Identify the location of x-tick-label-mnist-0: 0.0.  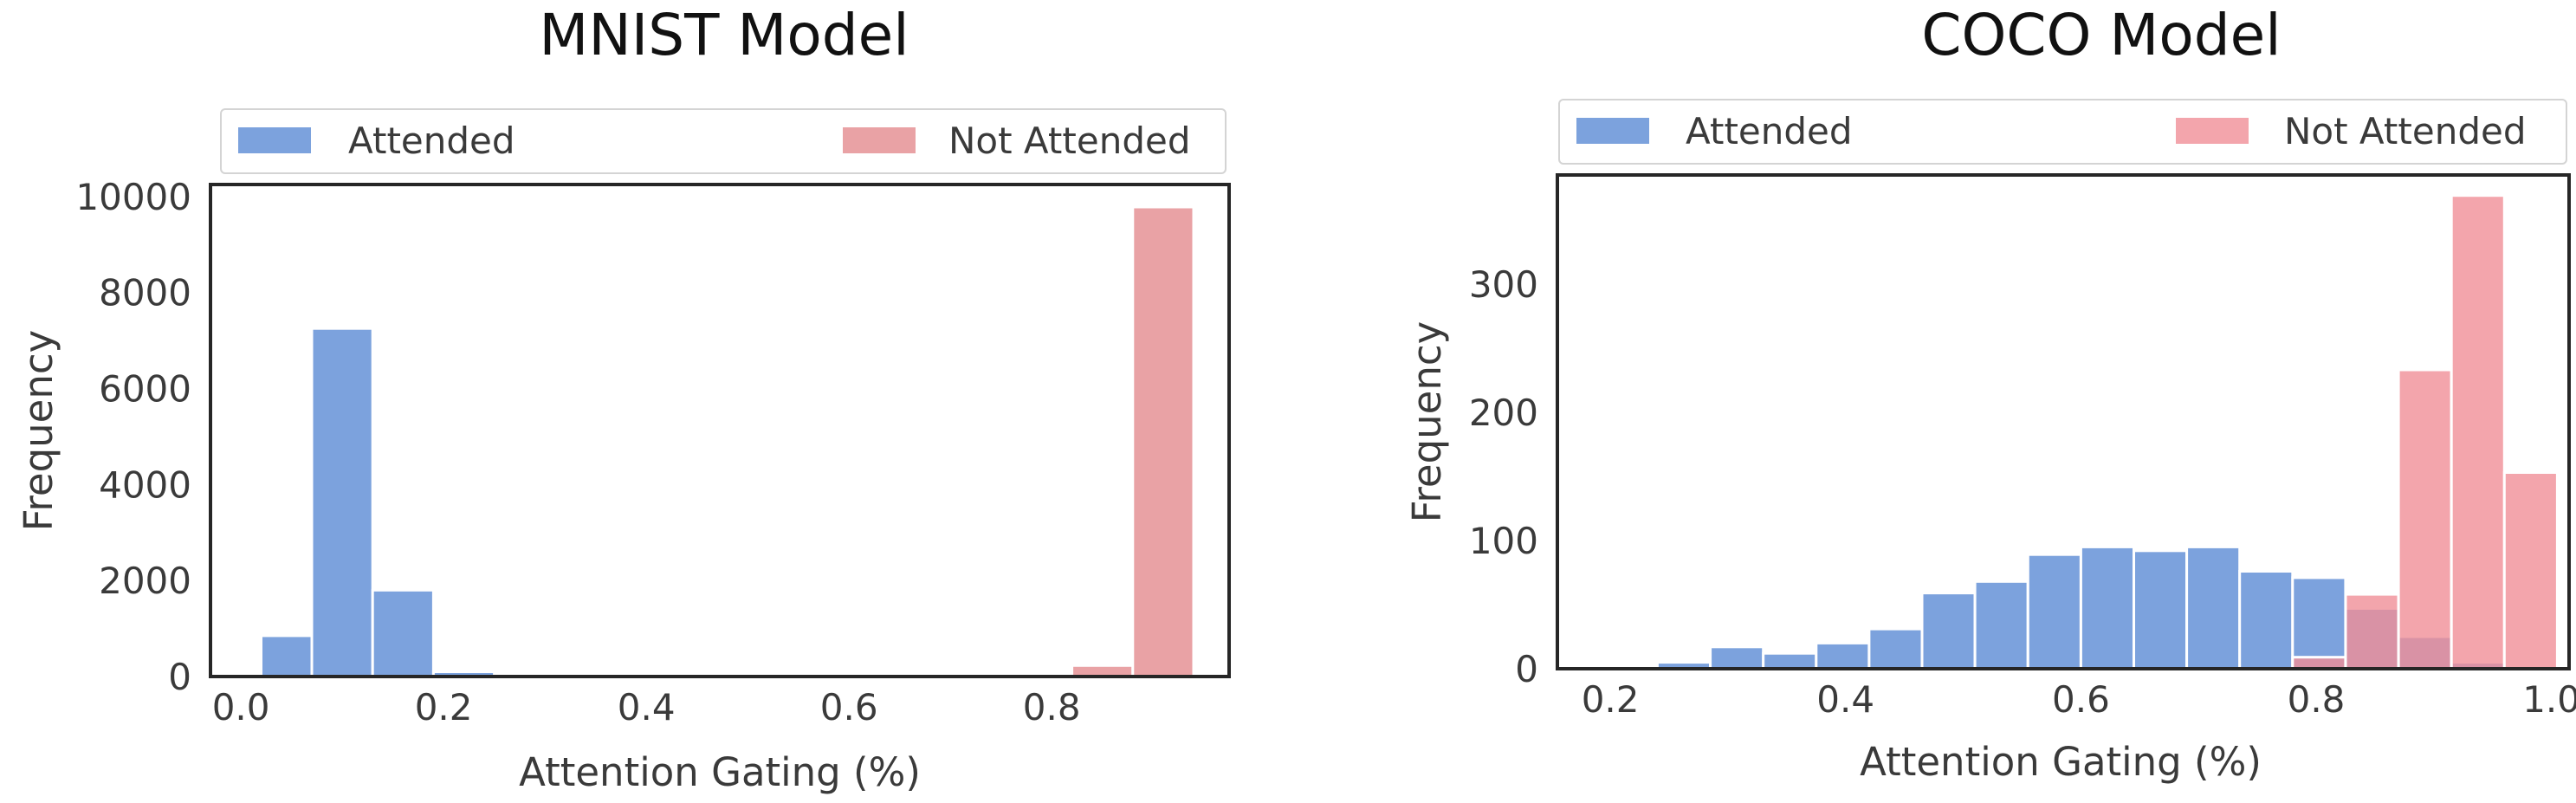
(241, 707).